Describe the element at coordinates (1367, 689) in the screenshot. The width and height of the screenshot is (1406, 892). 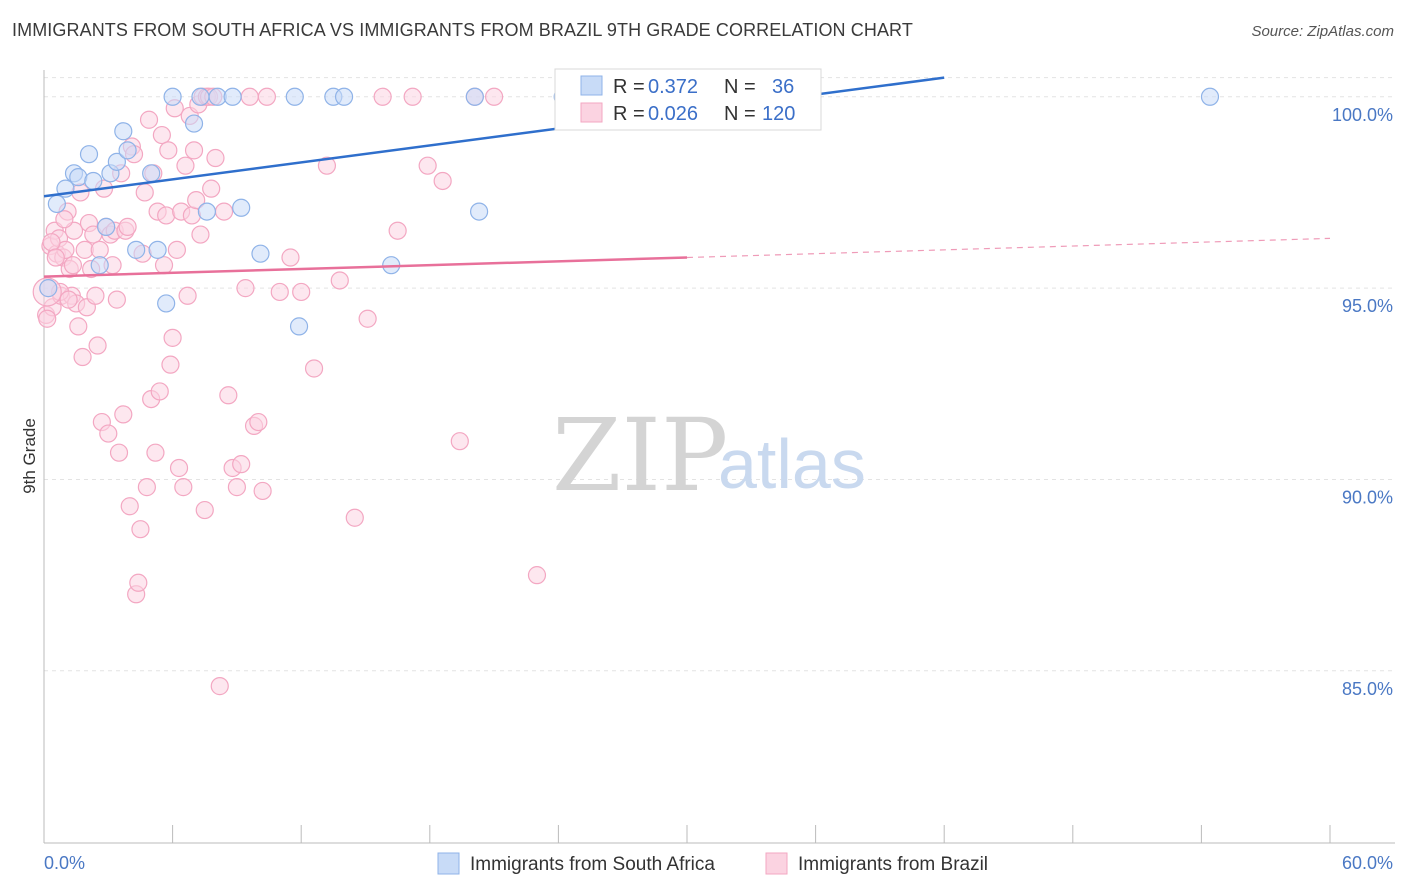
I see `y-tick-label: 85.0%` at that location.